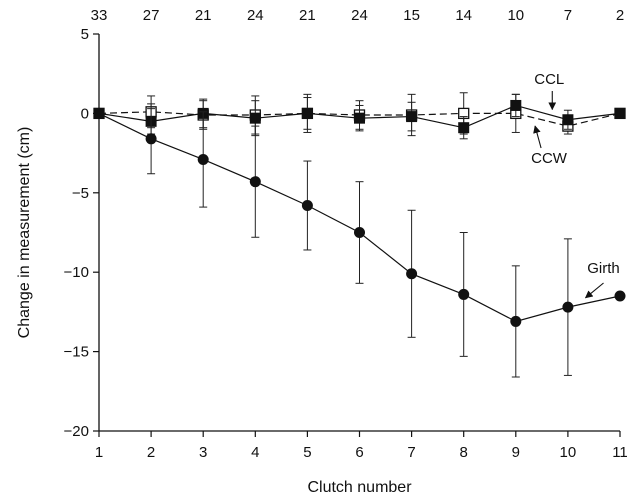  I want to click on top-axis-label: 7, so click(568, 15).